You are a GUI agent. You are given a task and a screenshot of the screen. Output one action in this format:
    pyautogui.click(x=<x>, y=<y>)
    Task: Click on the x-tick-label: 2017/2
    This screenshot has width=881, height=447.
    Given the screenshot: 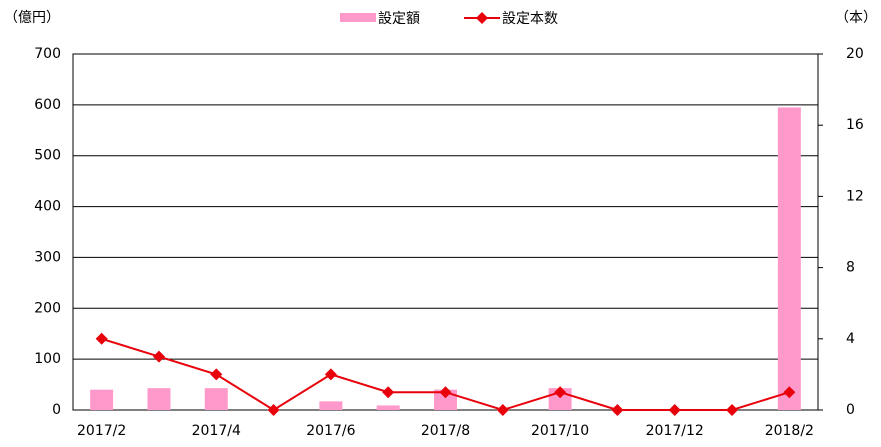 What is the action you would take?
    pyautogui.click(x=101, y=431)
    